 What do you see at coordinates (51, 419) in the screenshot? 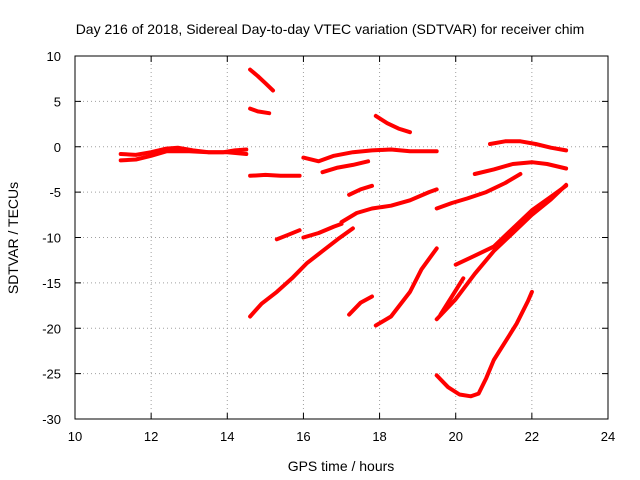
I see `y-tick-label: -30` at bounding box center [51, 419].